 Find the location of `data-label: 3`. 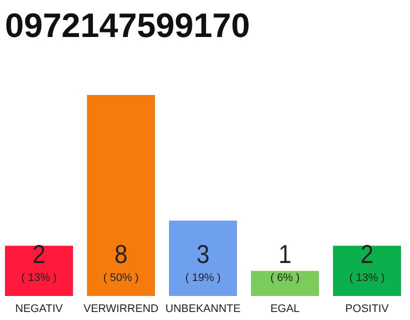

data-label: 3 is located at coordinates (203, 254).